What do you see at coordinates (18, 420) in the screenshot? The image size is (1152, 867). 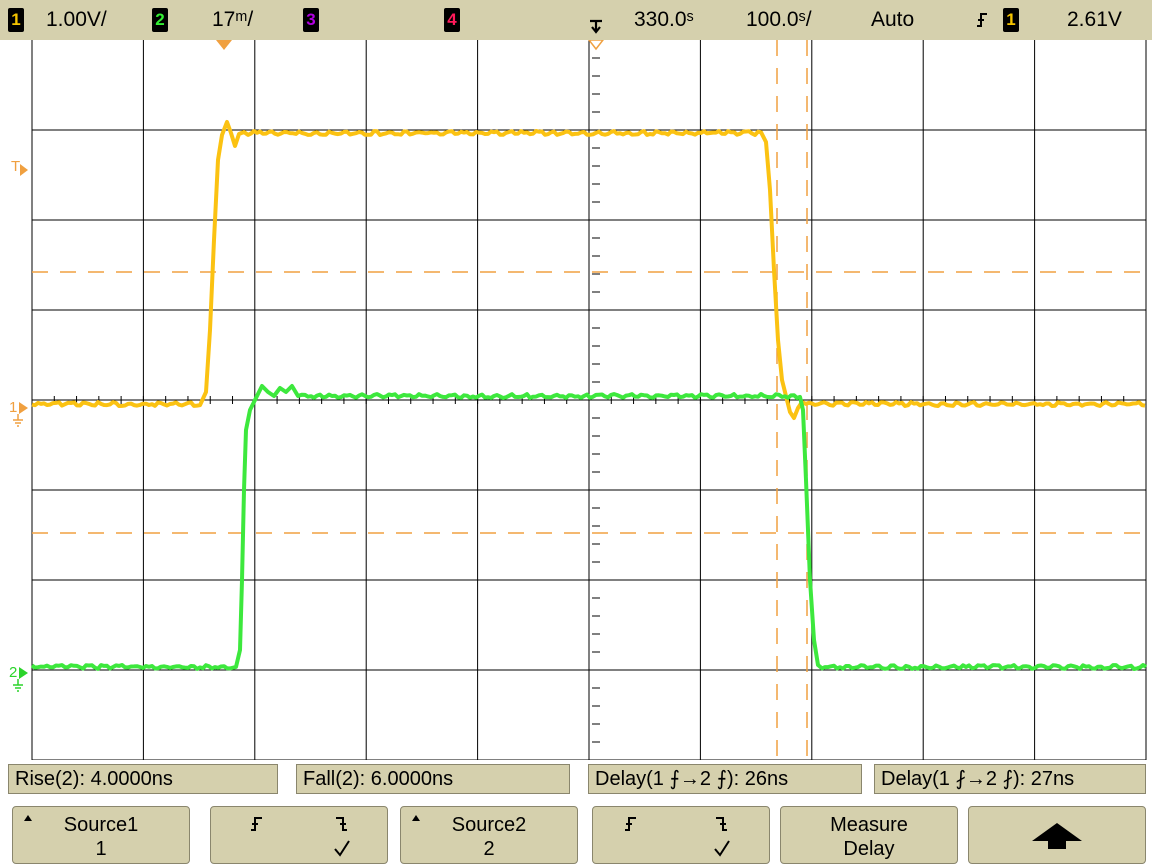 I see `ch1-ground-icon` at bounding box center [18, 420].